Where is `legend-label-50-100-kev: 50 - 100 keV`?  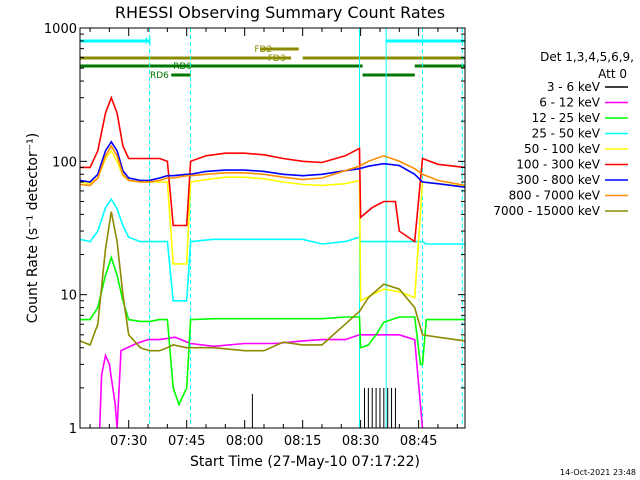 legend-label-50-100-kev: 50 - 100 keV is located at coordinates (562, 149).